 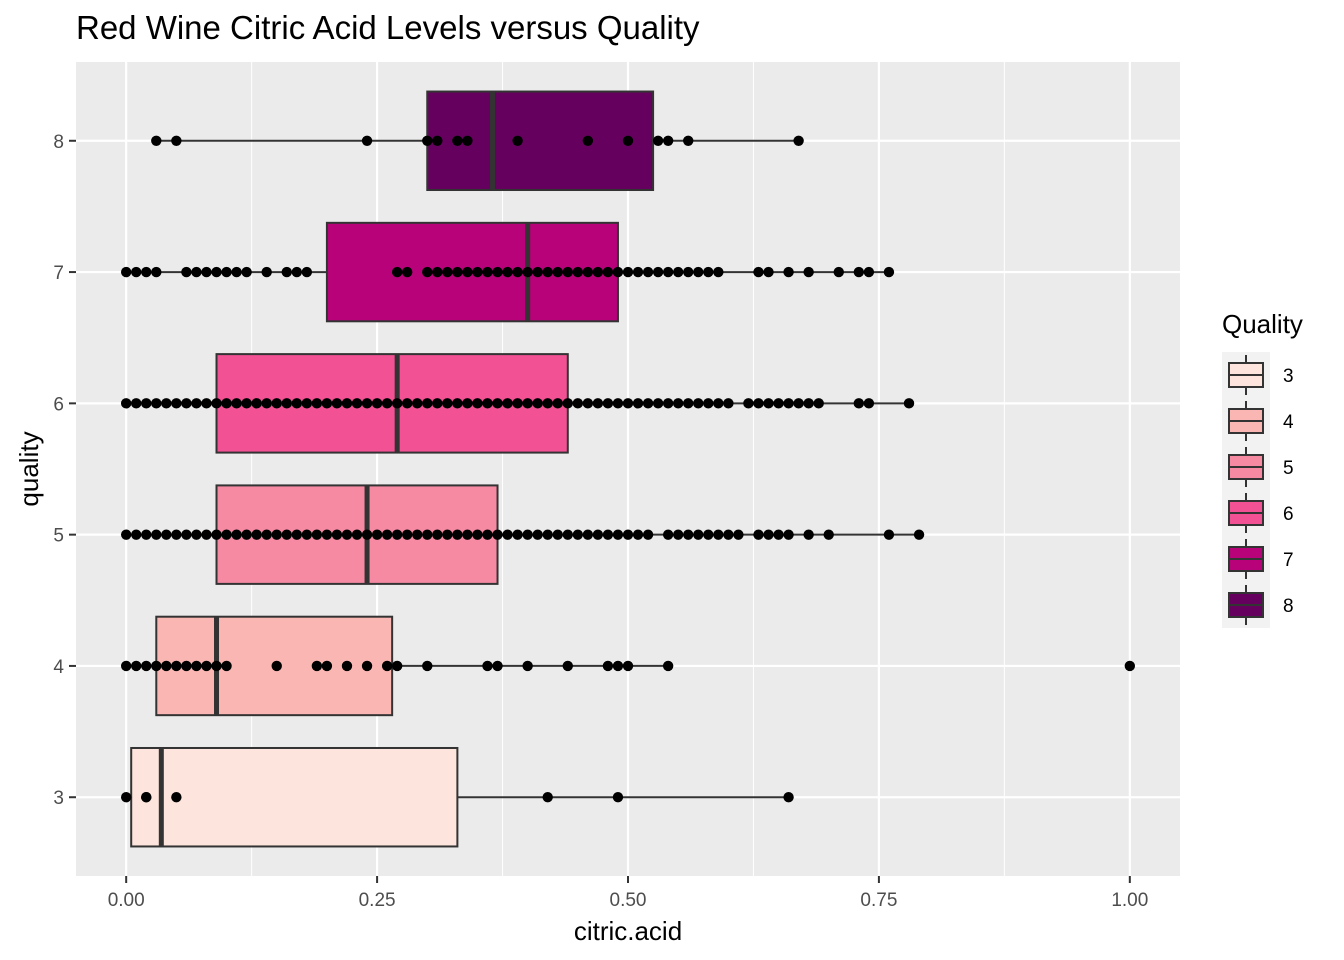 What do you see at coordinates (1262, 324) in the screenshot?
I see `legend-title: Quality` at bounding box center [1262, 324].